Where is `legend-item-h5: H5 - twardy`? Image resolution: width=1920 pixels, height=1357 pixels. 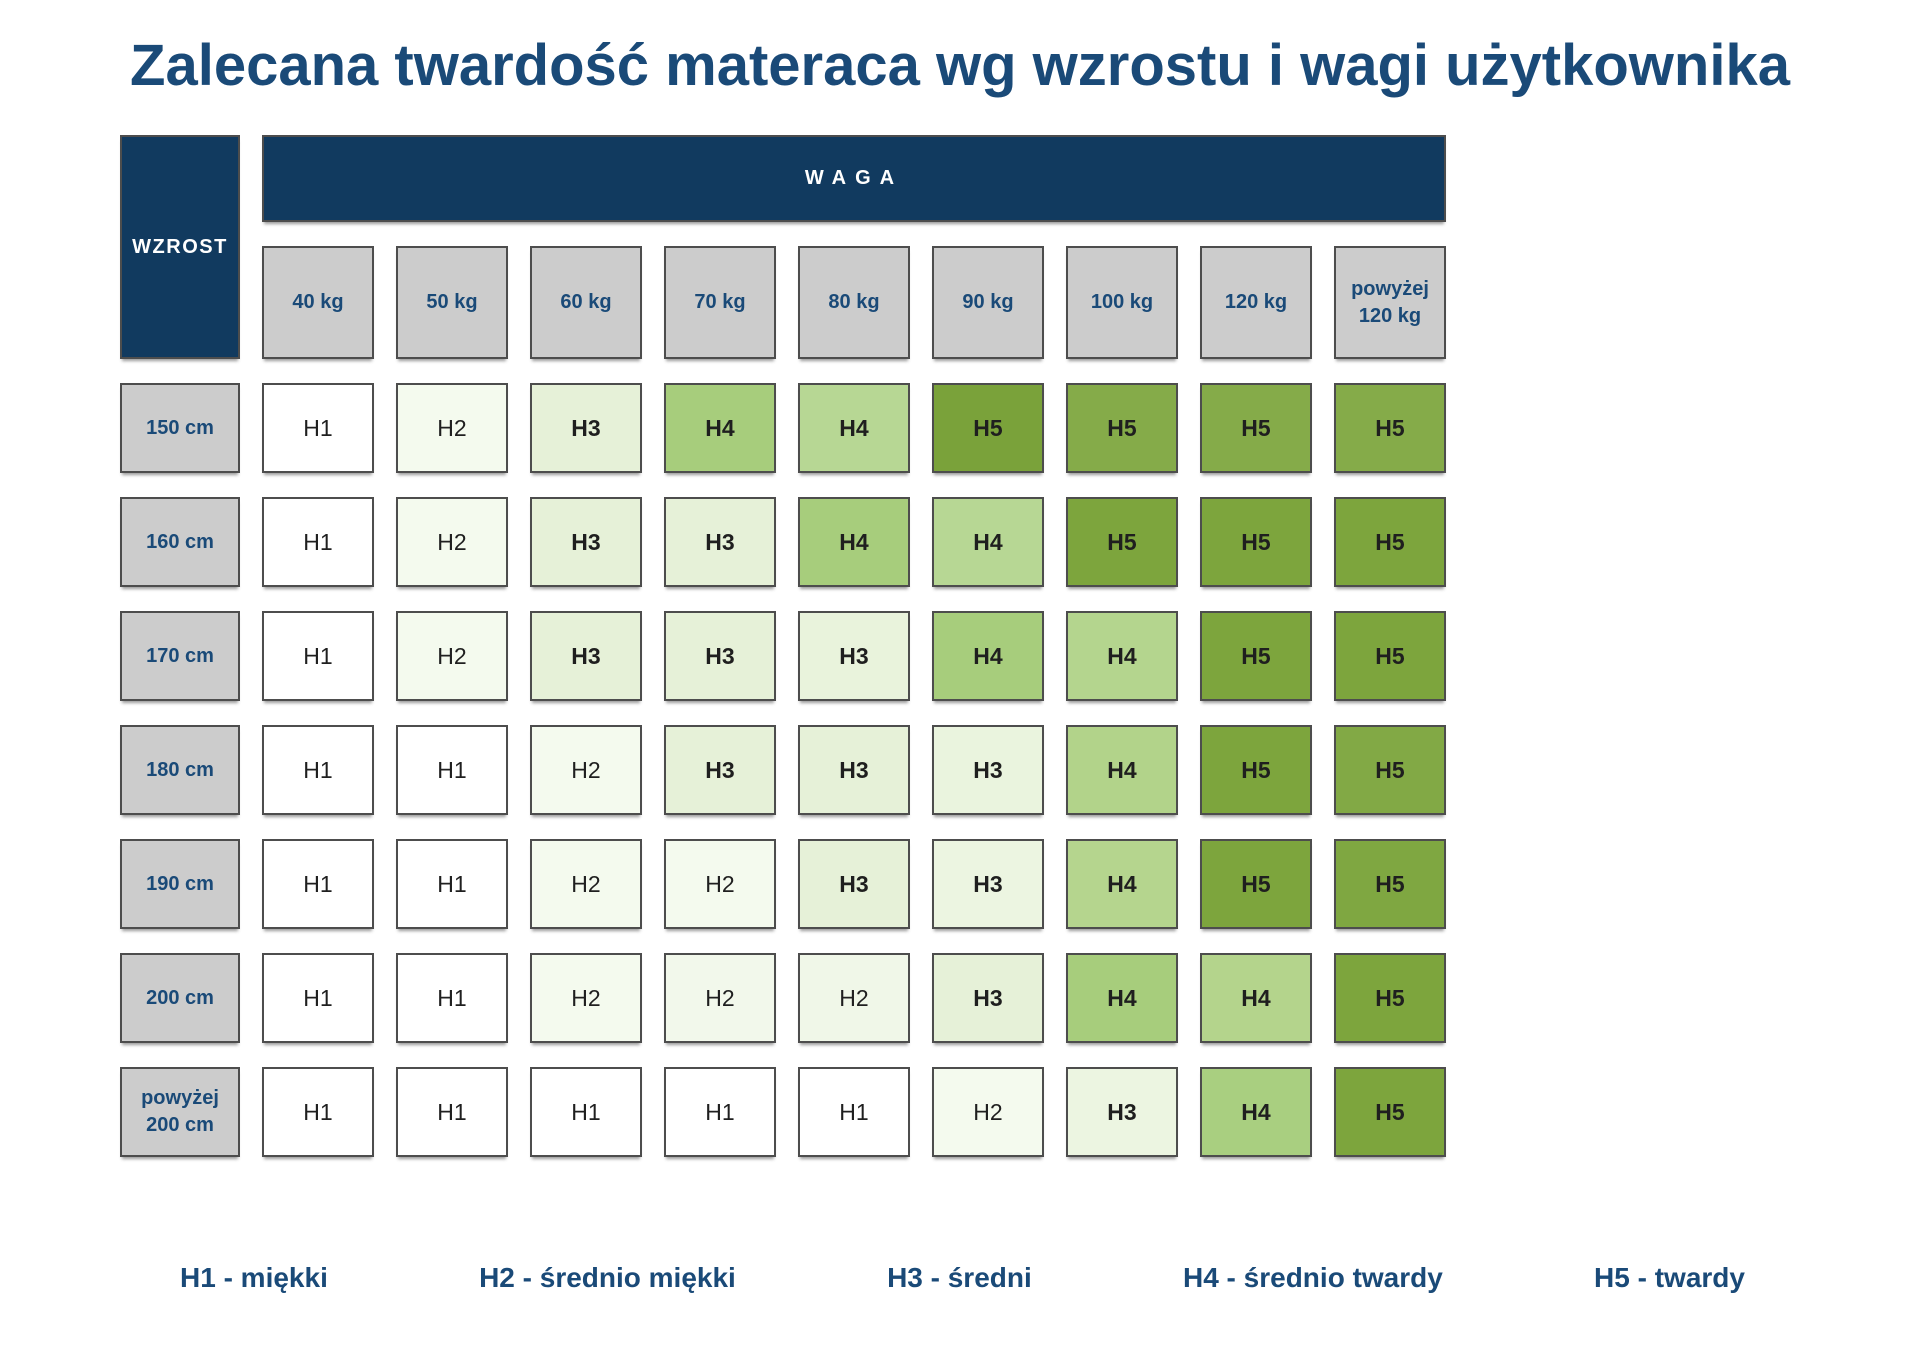
legend-item-h5: H5 - twardy is located at coordinates (1669, 1277).